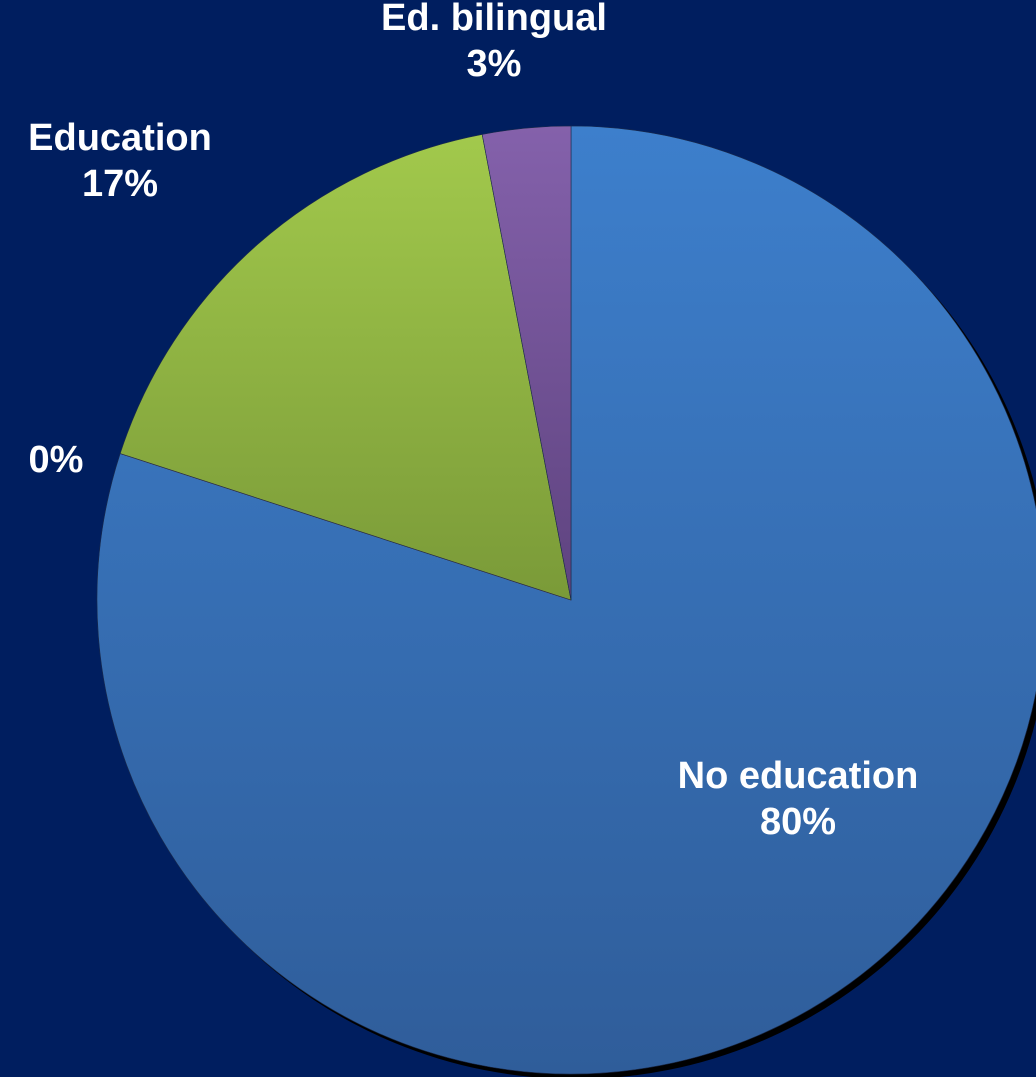 This screenshot has height=1077, width=1036. I want to click on pie-label-no-education: No education 80%, so click(798, 799).